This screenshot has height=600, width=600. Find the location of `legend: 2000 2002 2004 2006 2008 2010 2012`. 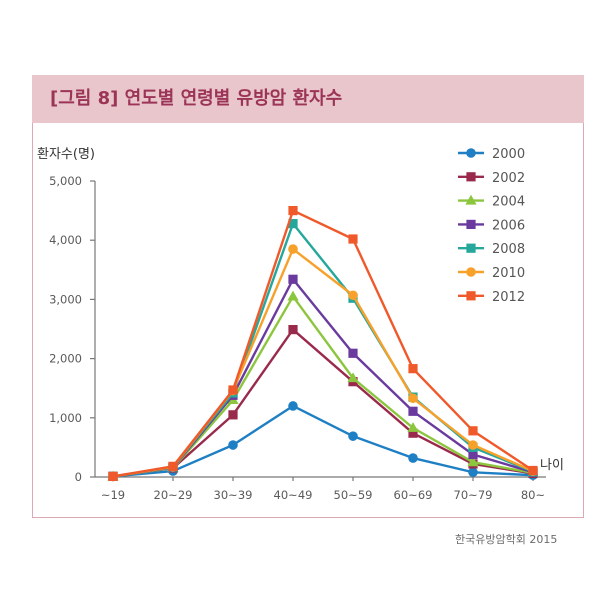

legend: 2000 2002 2004 2006 2008 2010 2012 is located at coordinates (491, 226).